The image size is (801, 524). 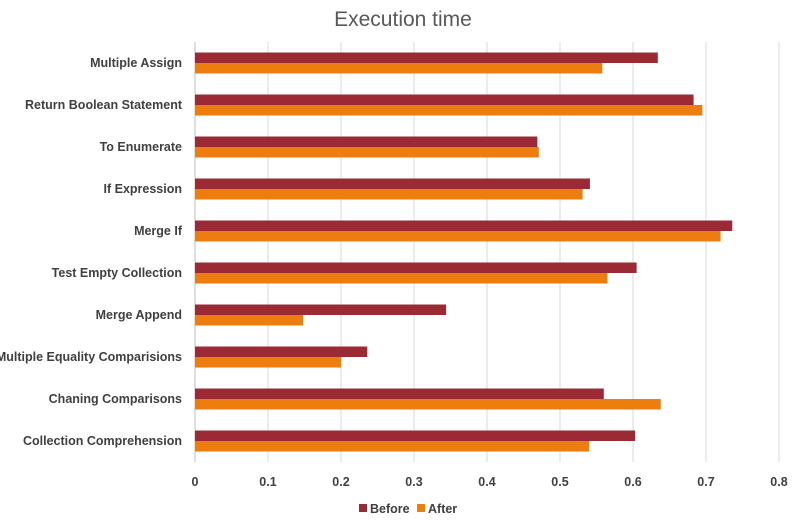 I want to click on legend-label-before: Before, so click(x=390, y=509).